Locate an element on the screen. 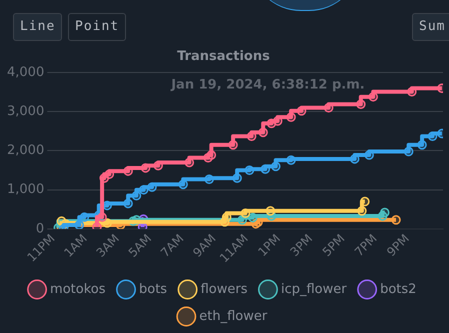 This screenshot has width=449, height=333. legend-label: bots is located at coordinates (153, 289).